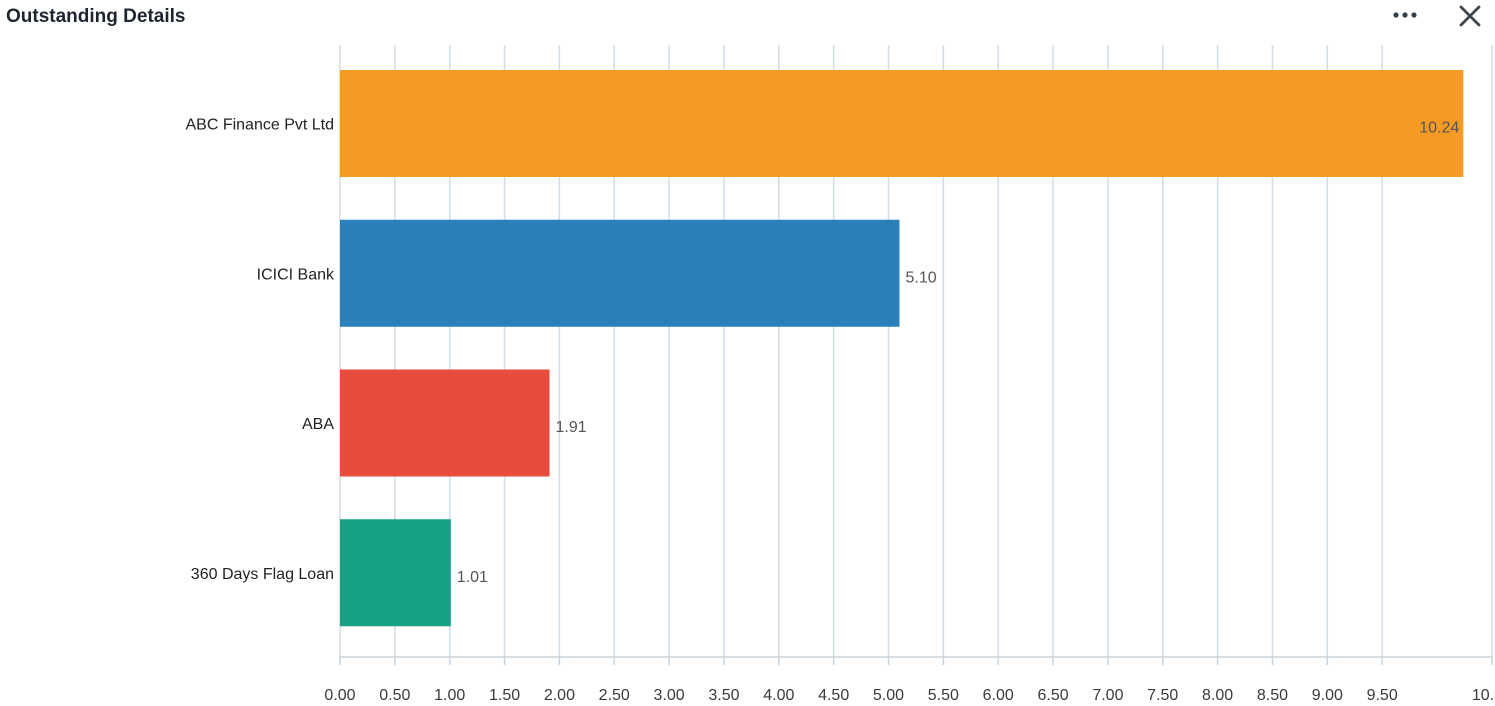 The width and height of the screenshot is (1495, 706). Describe the element at coordinates (449, 695) in the screenshot. I see `x-tick-label: 1.00` at that location.